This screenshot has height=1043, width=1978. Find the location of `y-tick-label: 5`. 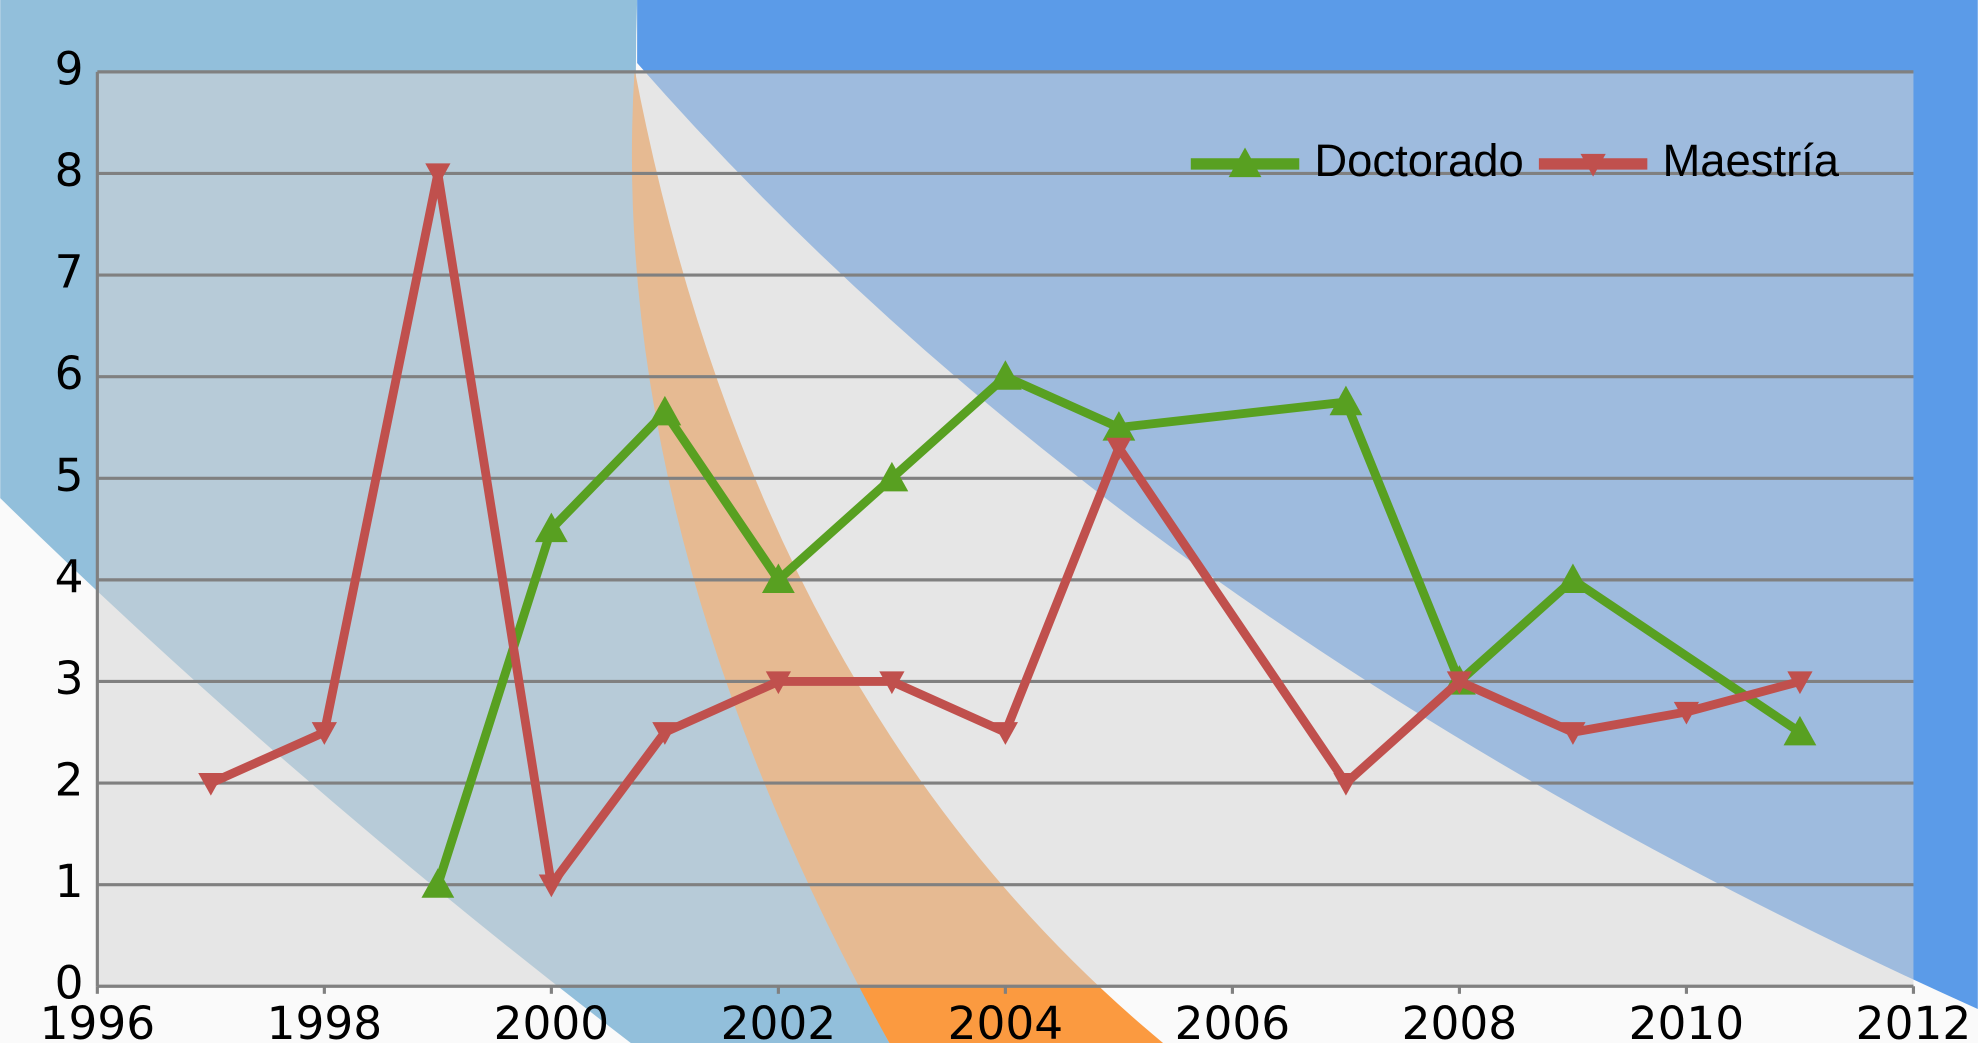

y-tick-label: 5 is located at coordinates (69, 475).